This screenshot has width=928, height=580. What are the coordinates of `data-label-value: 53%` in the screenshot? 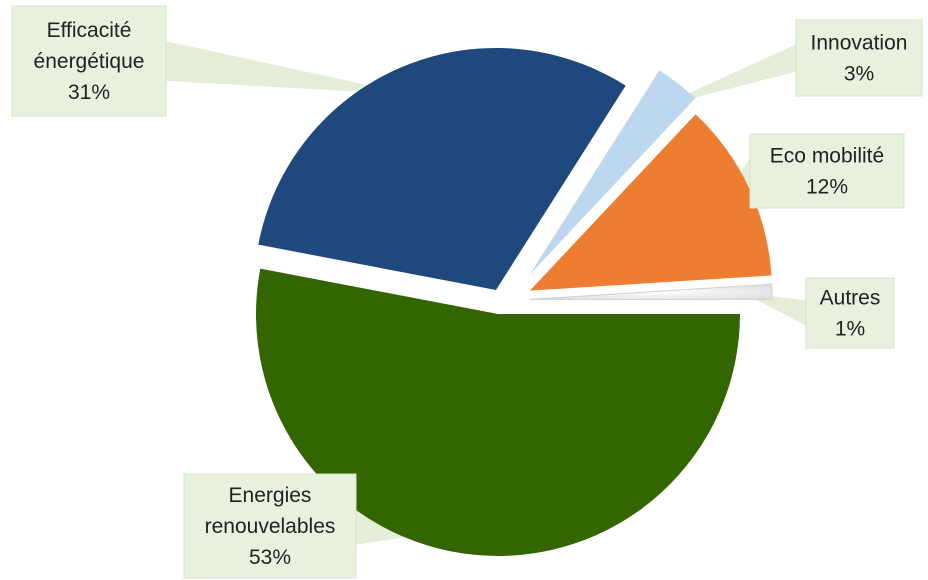 It's located at (270, 557).